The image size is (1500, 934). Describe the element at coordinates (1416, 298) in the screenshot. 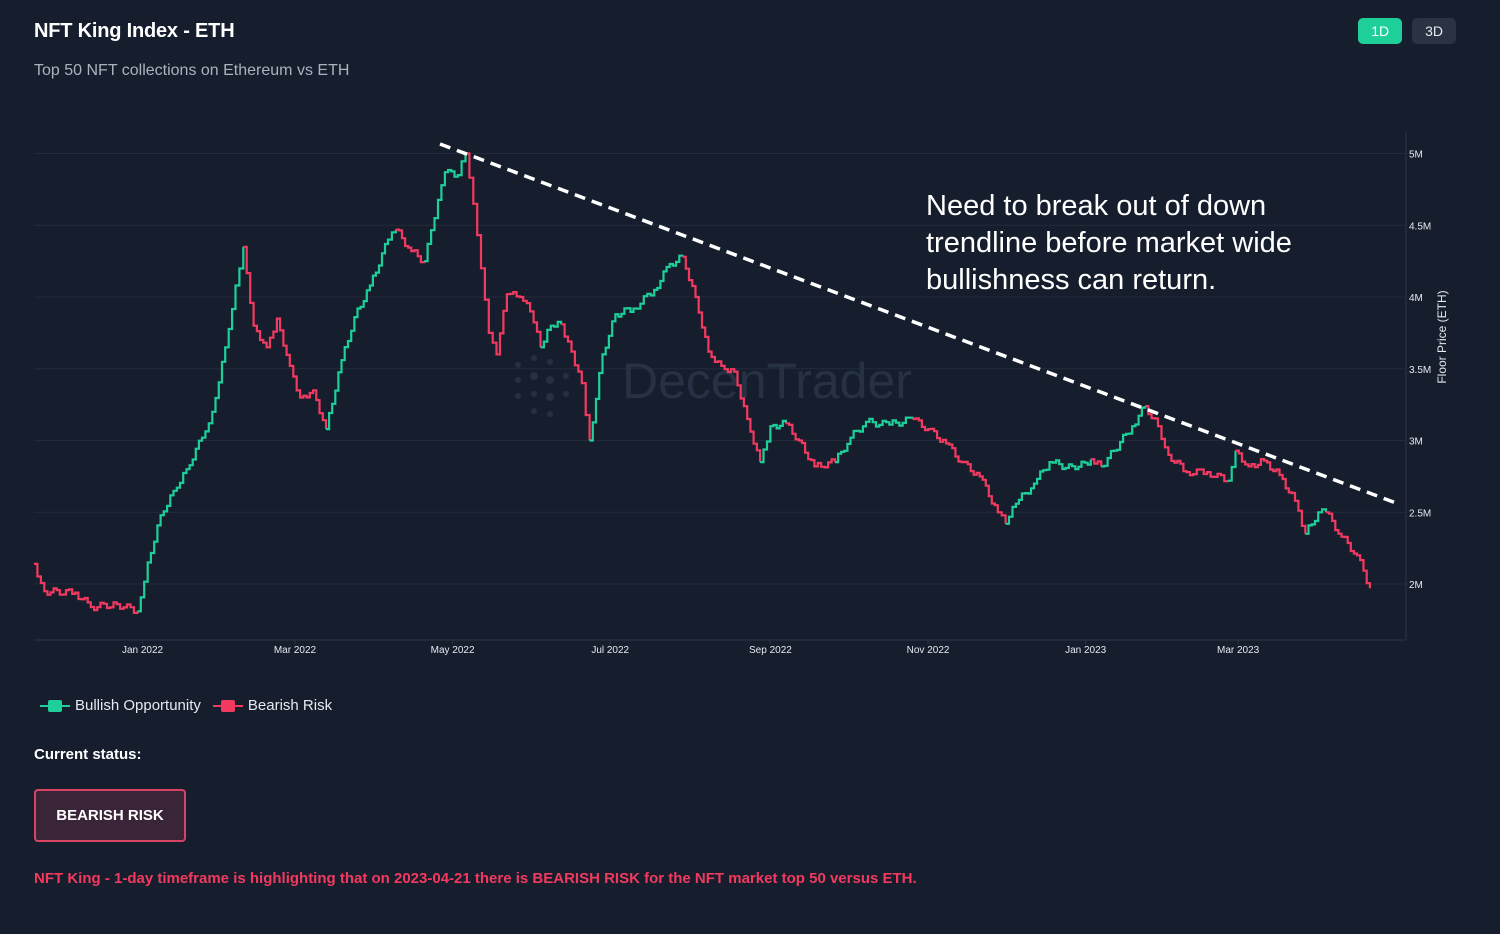

I see `y-tick-label: 4M` at that location.